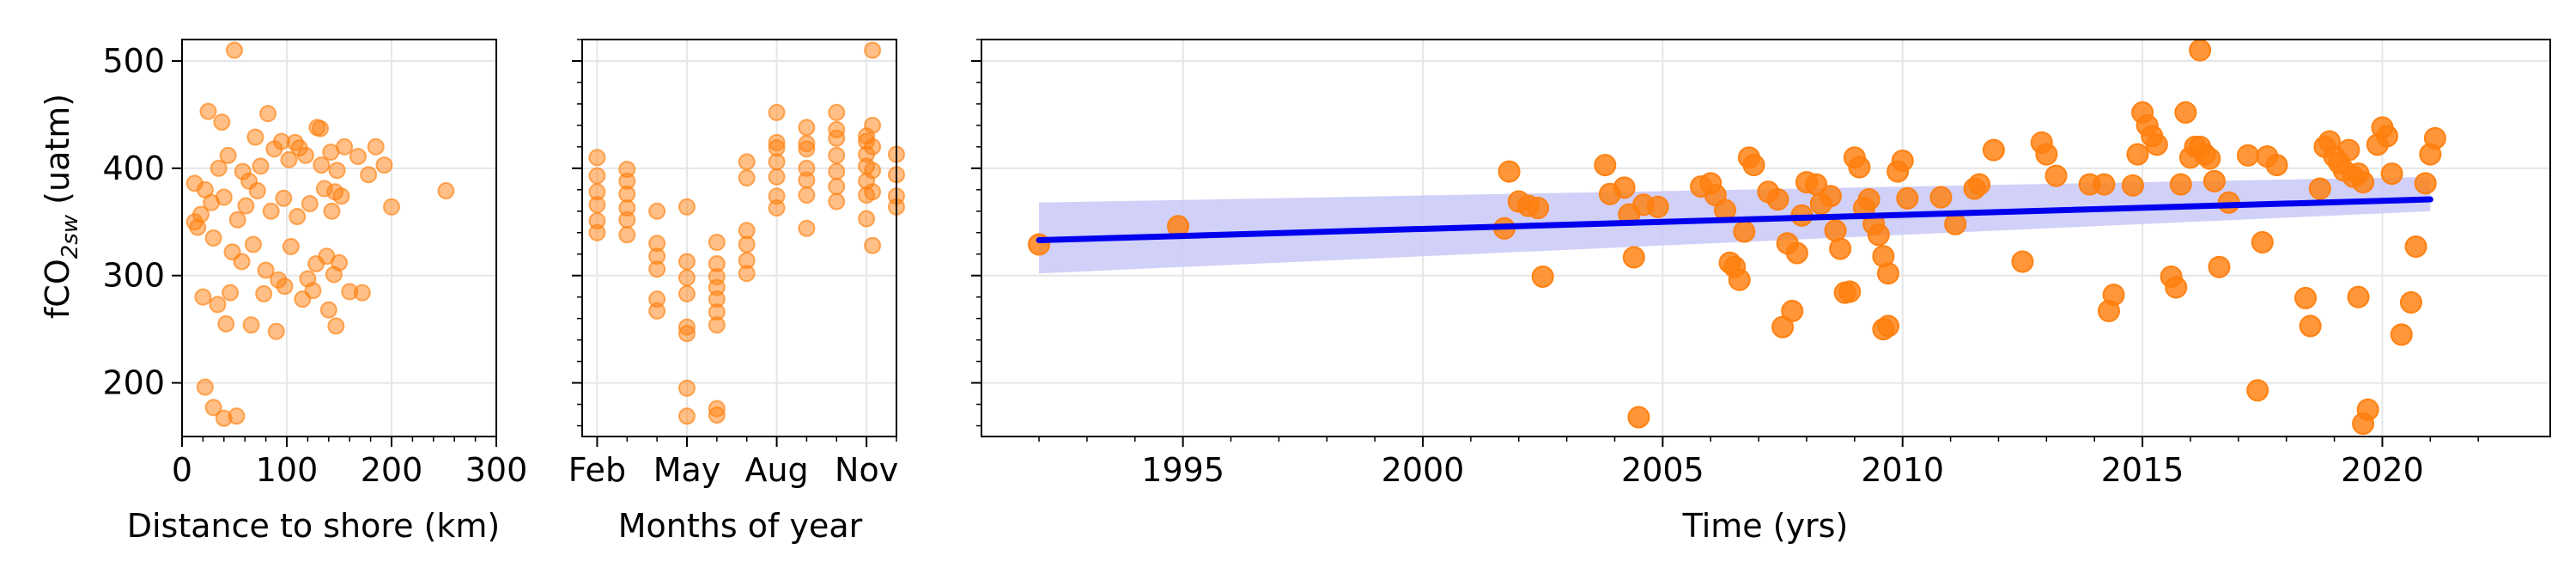 The width and height of the screenshot is (2576, 580). What do you see at coordinates (61, 206) in the screenshot?
I see `y-axis-label: fCO2sw (uatm)` at bounding box center [61, 206].